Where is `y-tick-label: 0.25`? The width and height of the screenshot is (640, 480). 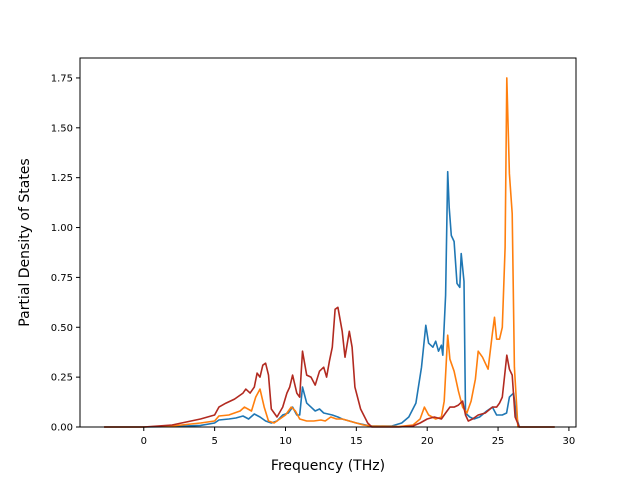 y-tick-label: 0.25 is located at coordinates (62, 378).